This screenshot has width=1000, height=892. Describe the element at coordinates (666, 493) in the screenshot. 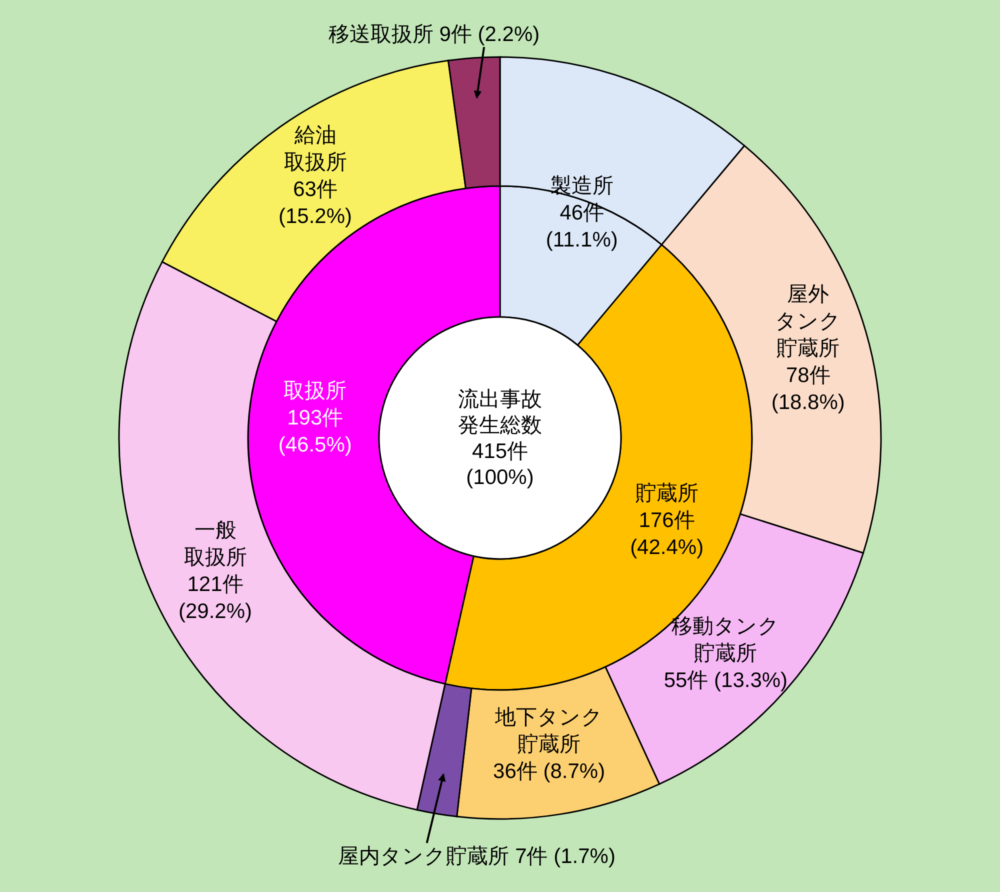

I see `slice-label: 貯蔵所` at that location.